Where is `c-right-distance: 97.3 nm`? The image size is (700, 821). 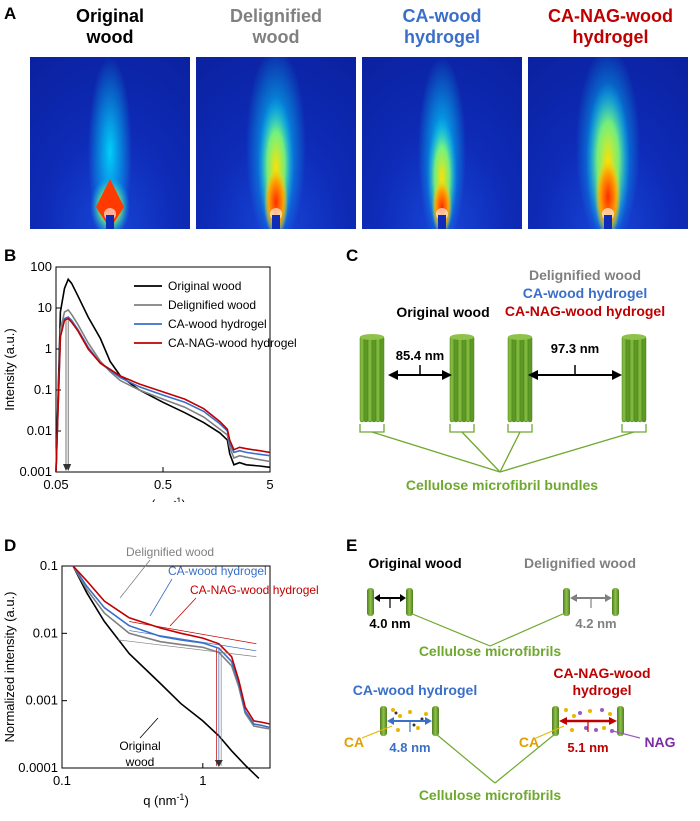
c-right-distance: 97.3 nm is located at coordinates (575, 348).